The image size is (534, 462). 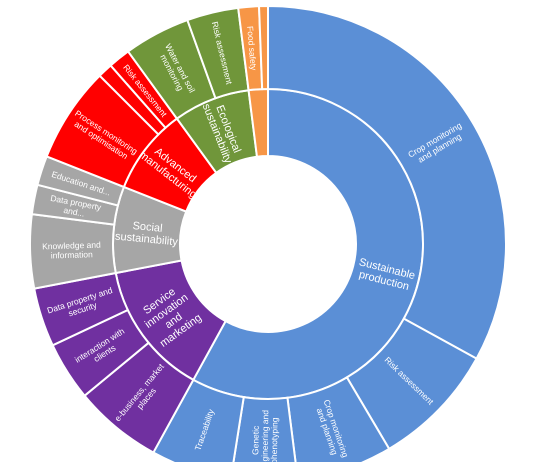 I want to click on segment-label-knowledge-and-information: Knowledge andinformation, so click(x=71, y=250).